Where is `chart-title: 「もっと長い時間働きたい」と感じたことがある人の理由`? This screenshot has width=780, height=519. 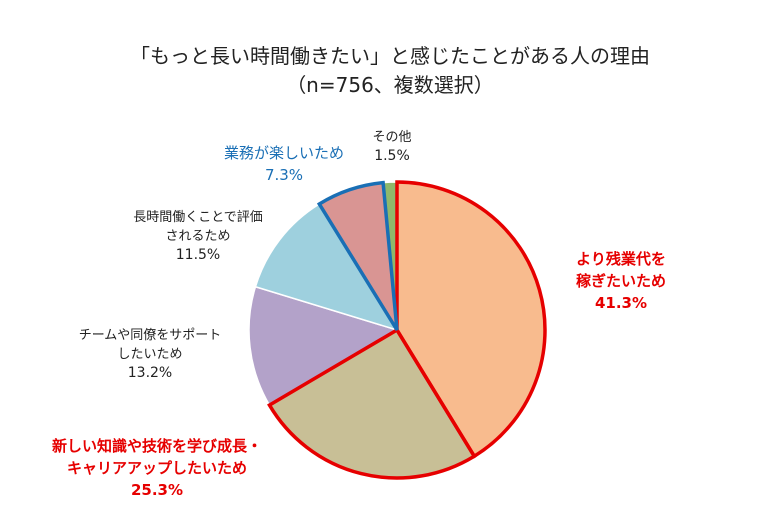 chart-title: 「もっと長い時間働きたい」と感じたことがある人の理由 is located at coordinates (390, 56).